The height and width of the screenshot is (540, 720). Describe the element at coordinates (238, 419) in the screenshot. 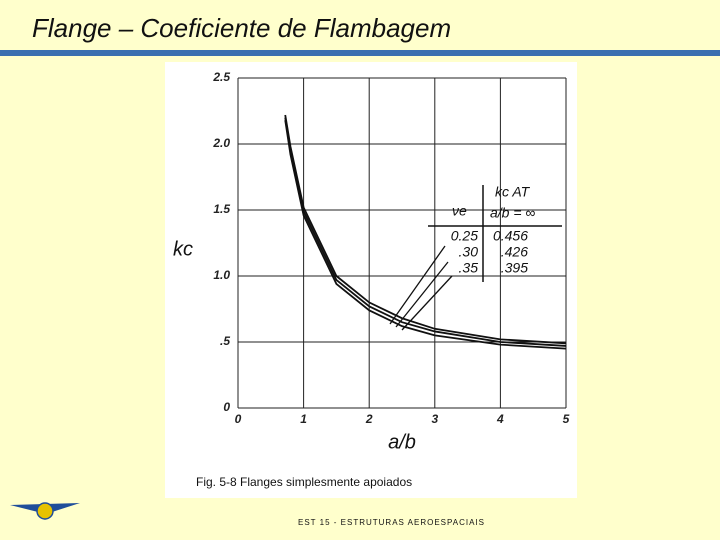

I see `x-tick-label: 0` at that location.